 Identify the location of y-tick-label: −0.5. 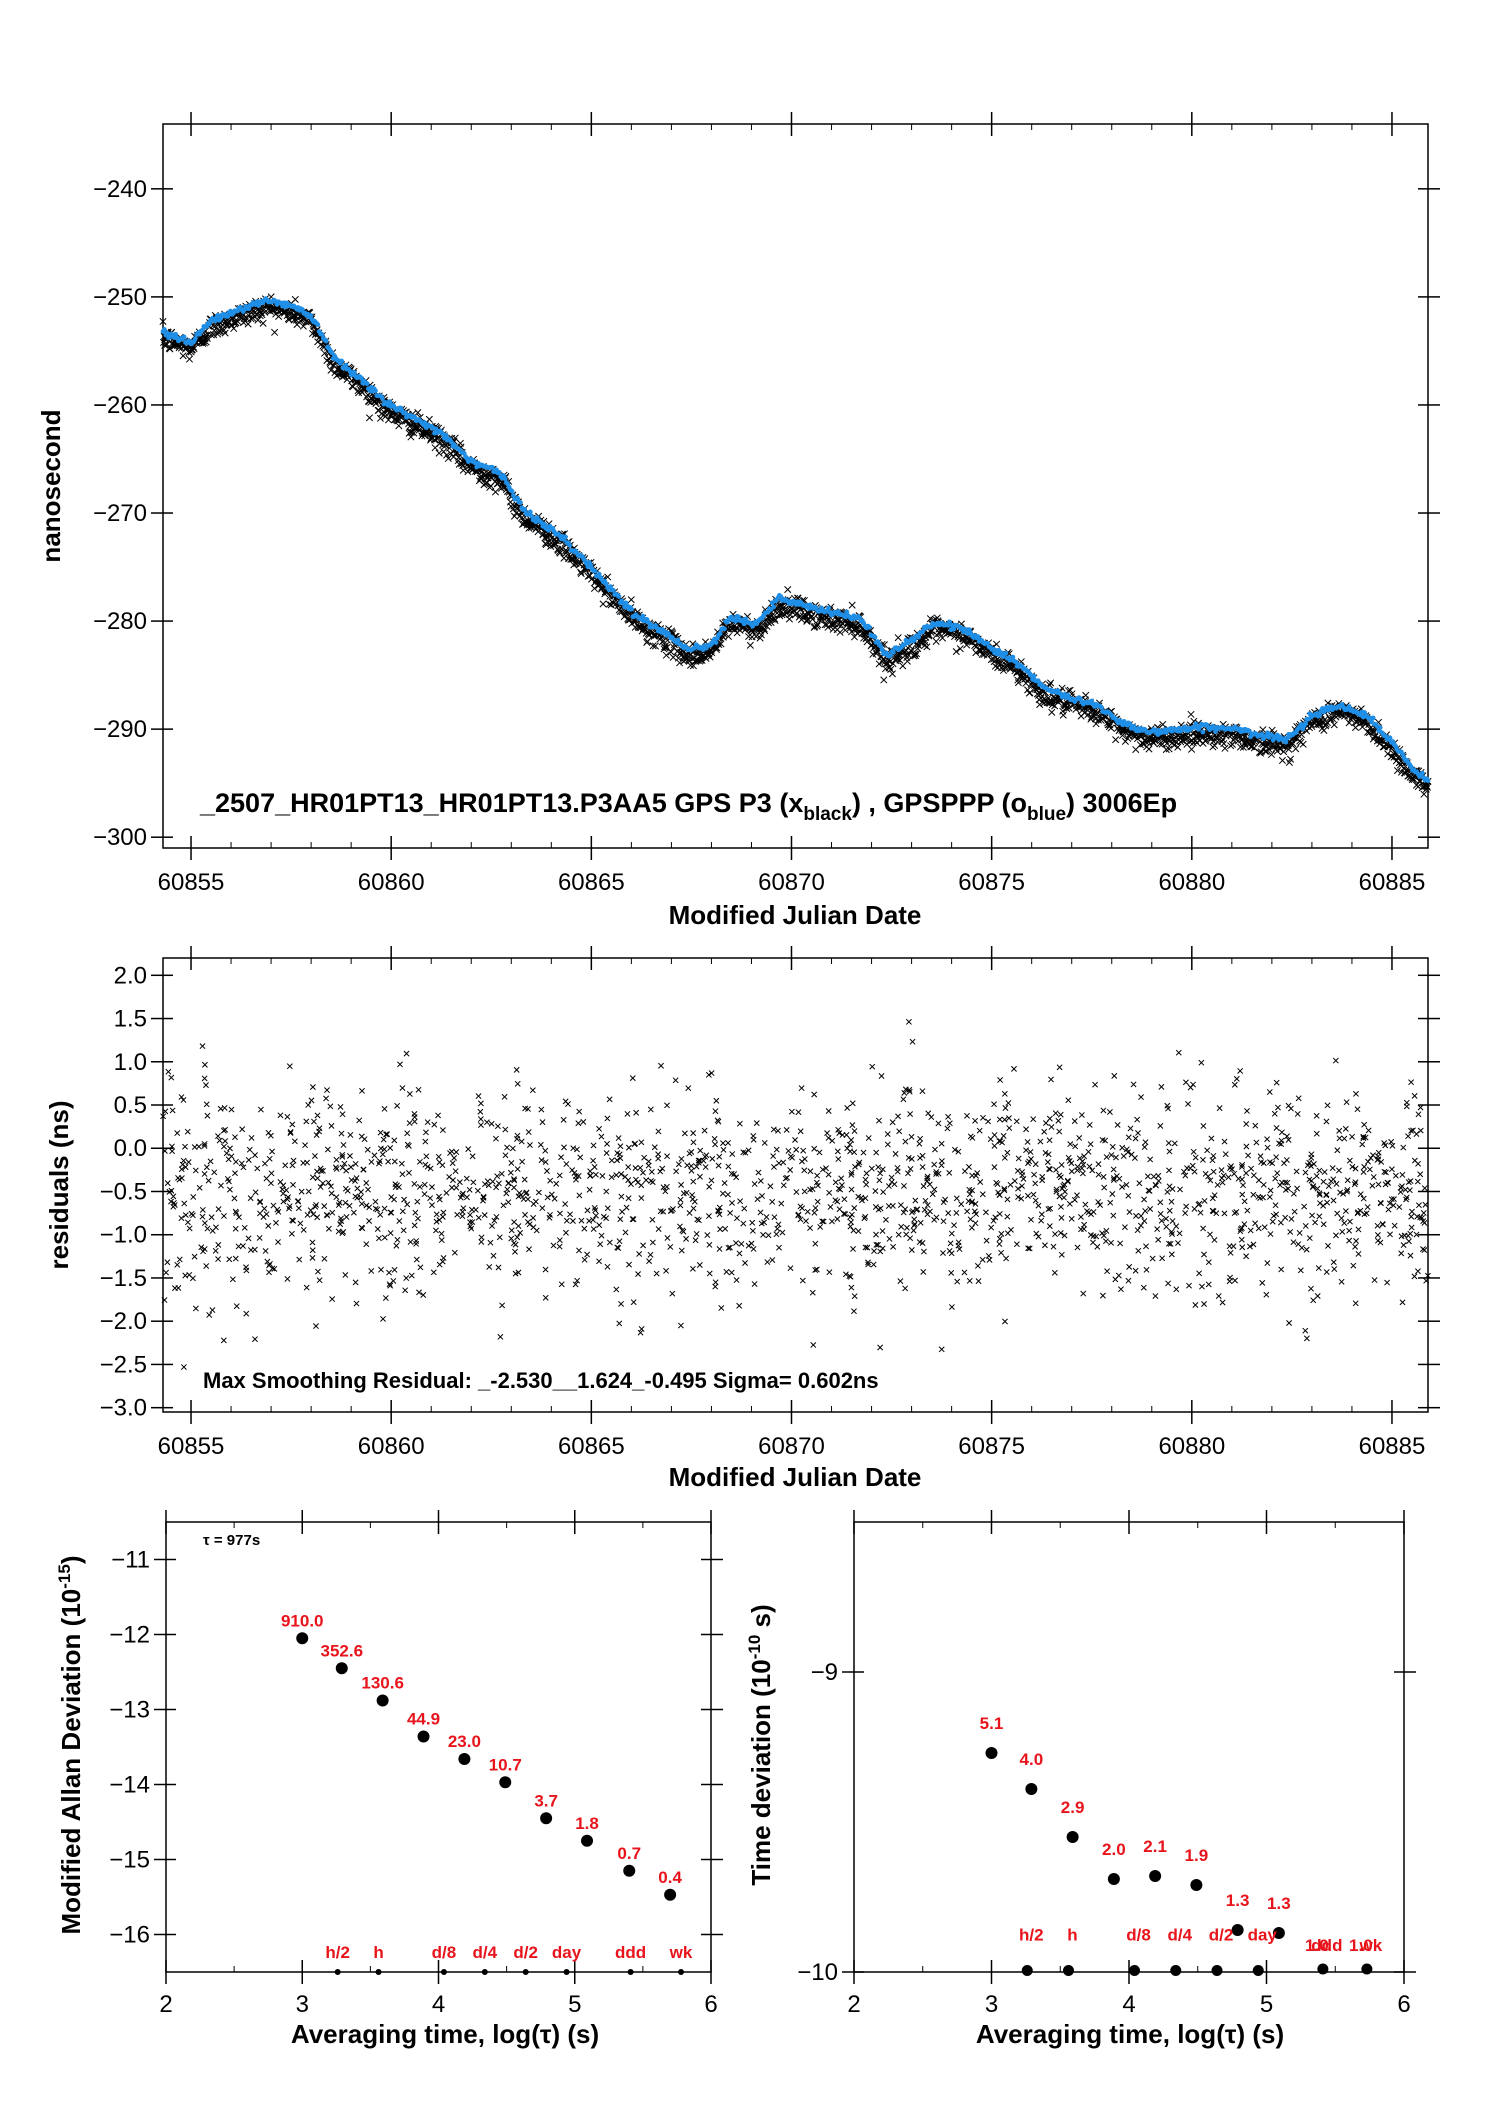
(123, 1191).